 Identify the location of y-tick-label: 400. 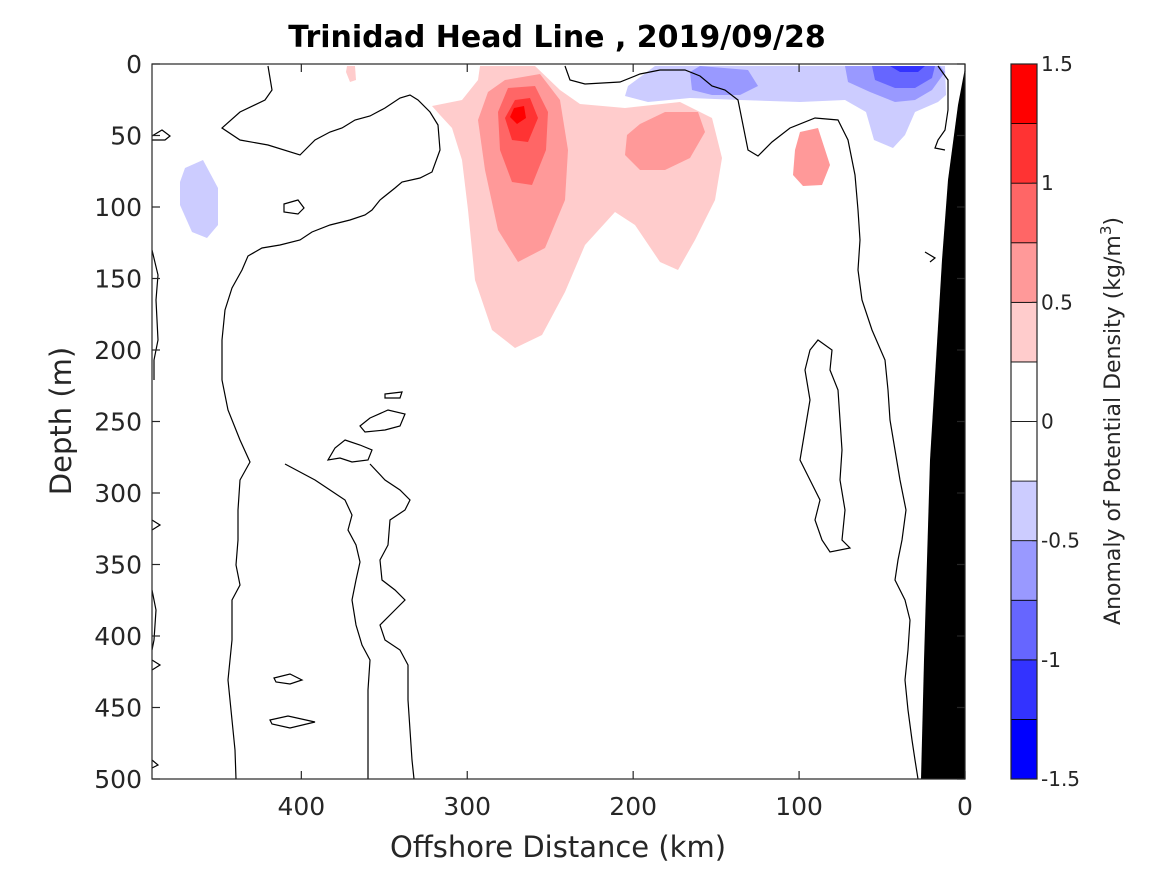
(118, 636).